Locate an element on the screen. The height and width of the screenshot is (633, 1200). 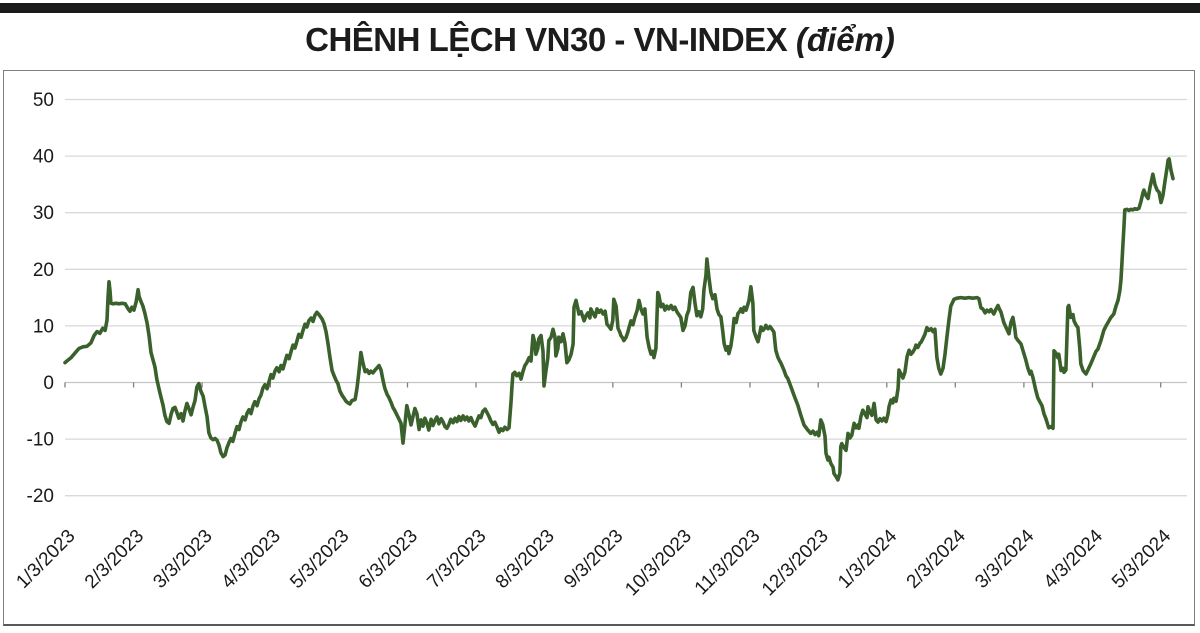
x-axis-tick-label: 11/3/2023 is located at coordinates (728, 563).